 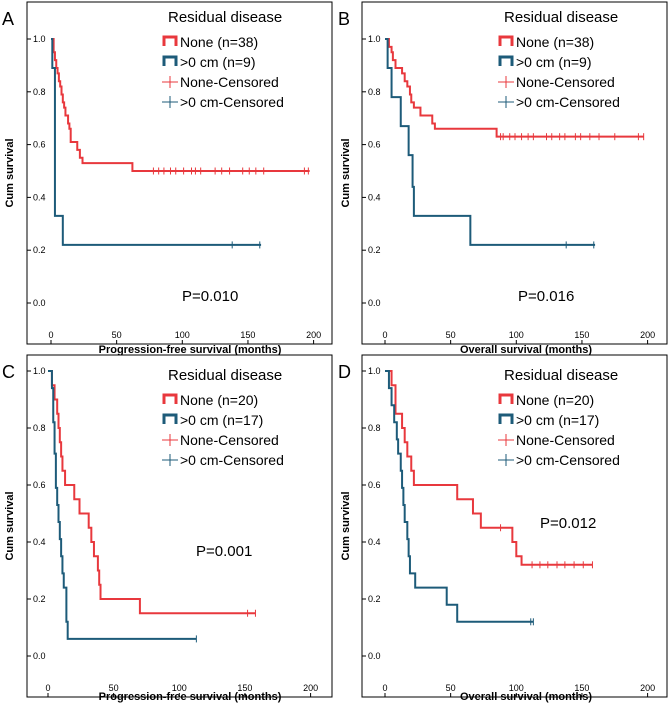 What do you see at coordinates (546, 296) in the screenshot?
I see `p-value: P=0.016` at bounding box center [546, 296].